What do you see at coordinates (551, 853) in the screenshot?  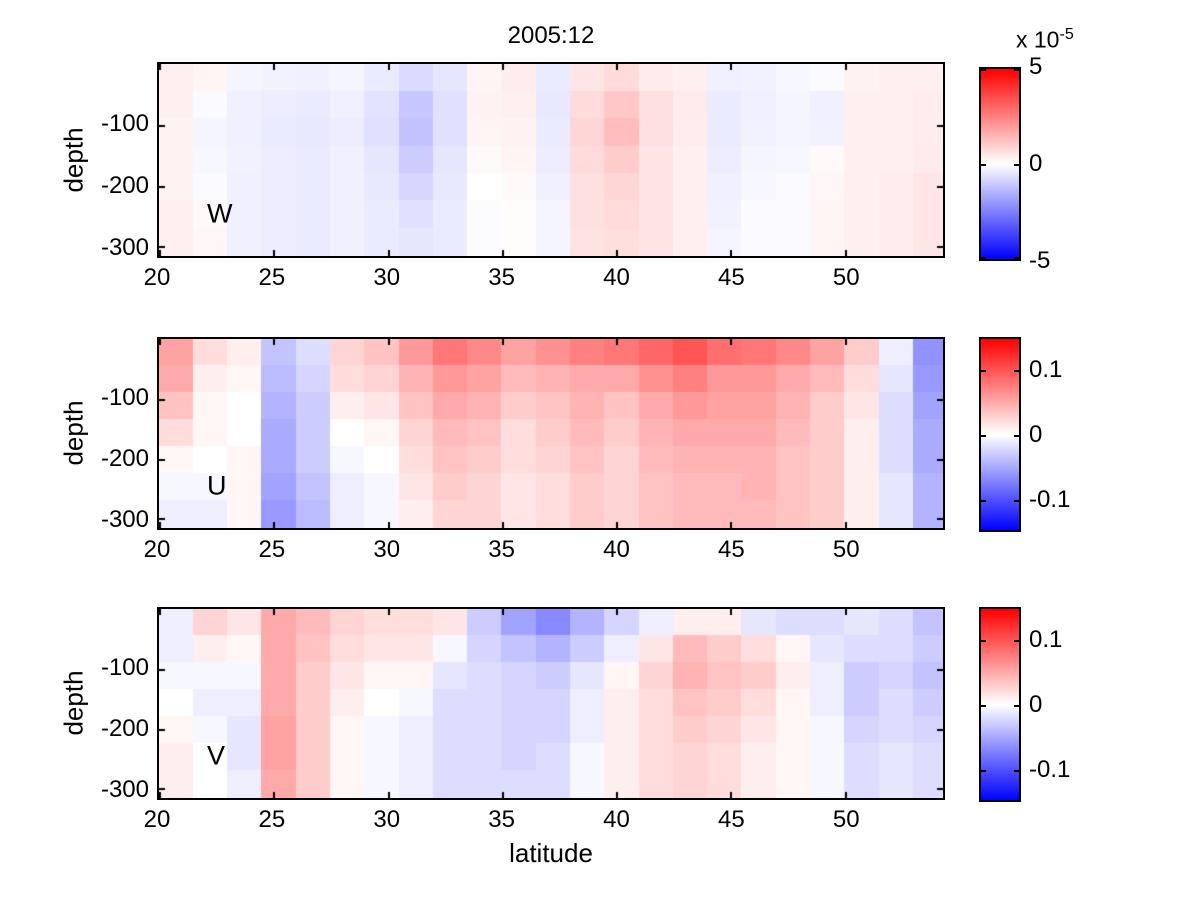 I see `x-axis-label: latitude` at bounding box center [551, 853].